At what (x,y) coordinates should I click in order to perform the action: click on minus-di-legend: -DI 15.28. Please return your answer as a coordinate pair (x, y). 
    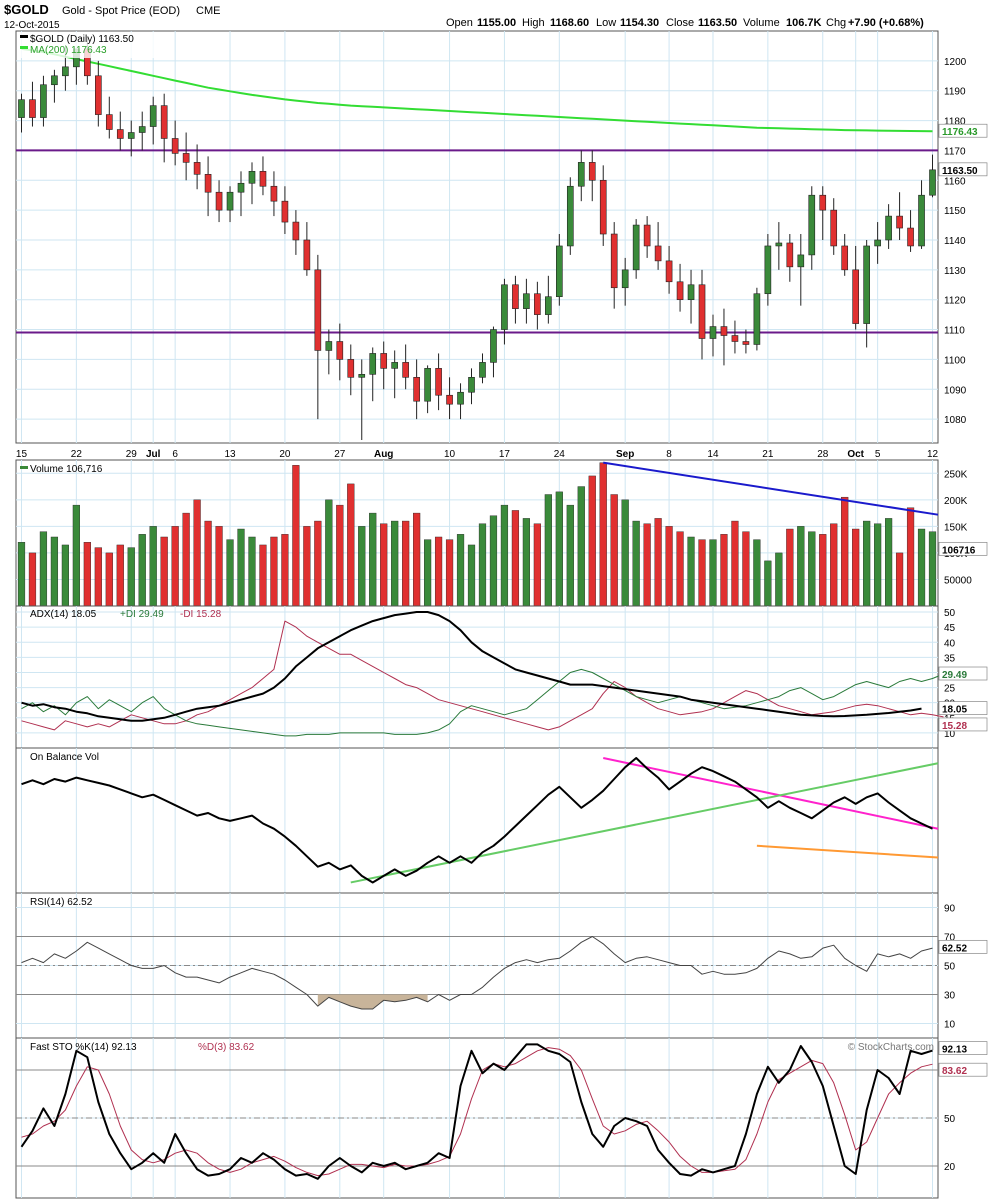
    Looking at the image, I should click on (201, 614).